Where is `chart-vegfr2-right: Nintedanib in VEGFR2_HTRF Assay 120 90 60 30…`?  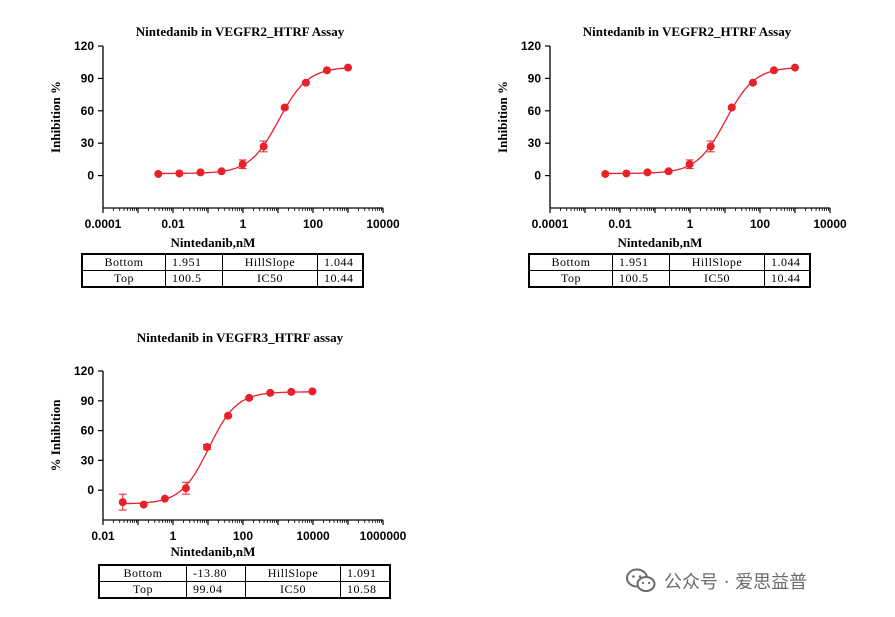 chart-vegfr2-right: Nintedanib in VEGFR2_HTRF Assay 120 90 60 30… is located at coordinates (671, 137).